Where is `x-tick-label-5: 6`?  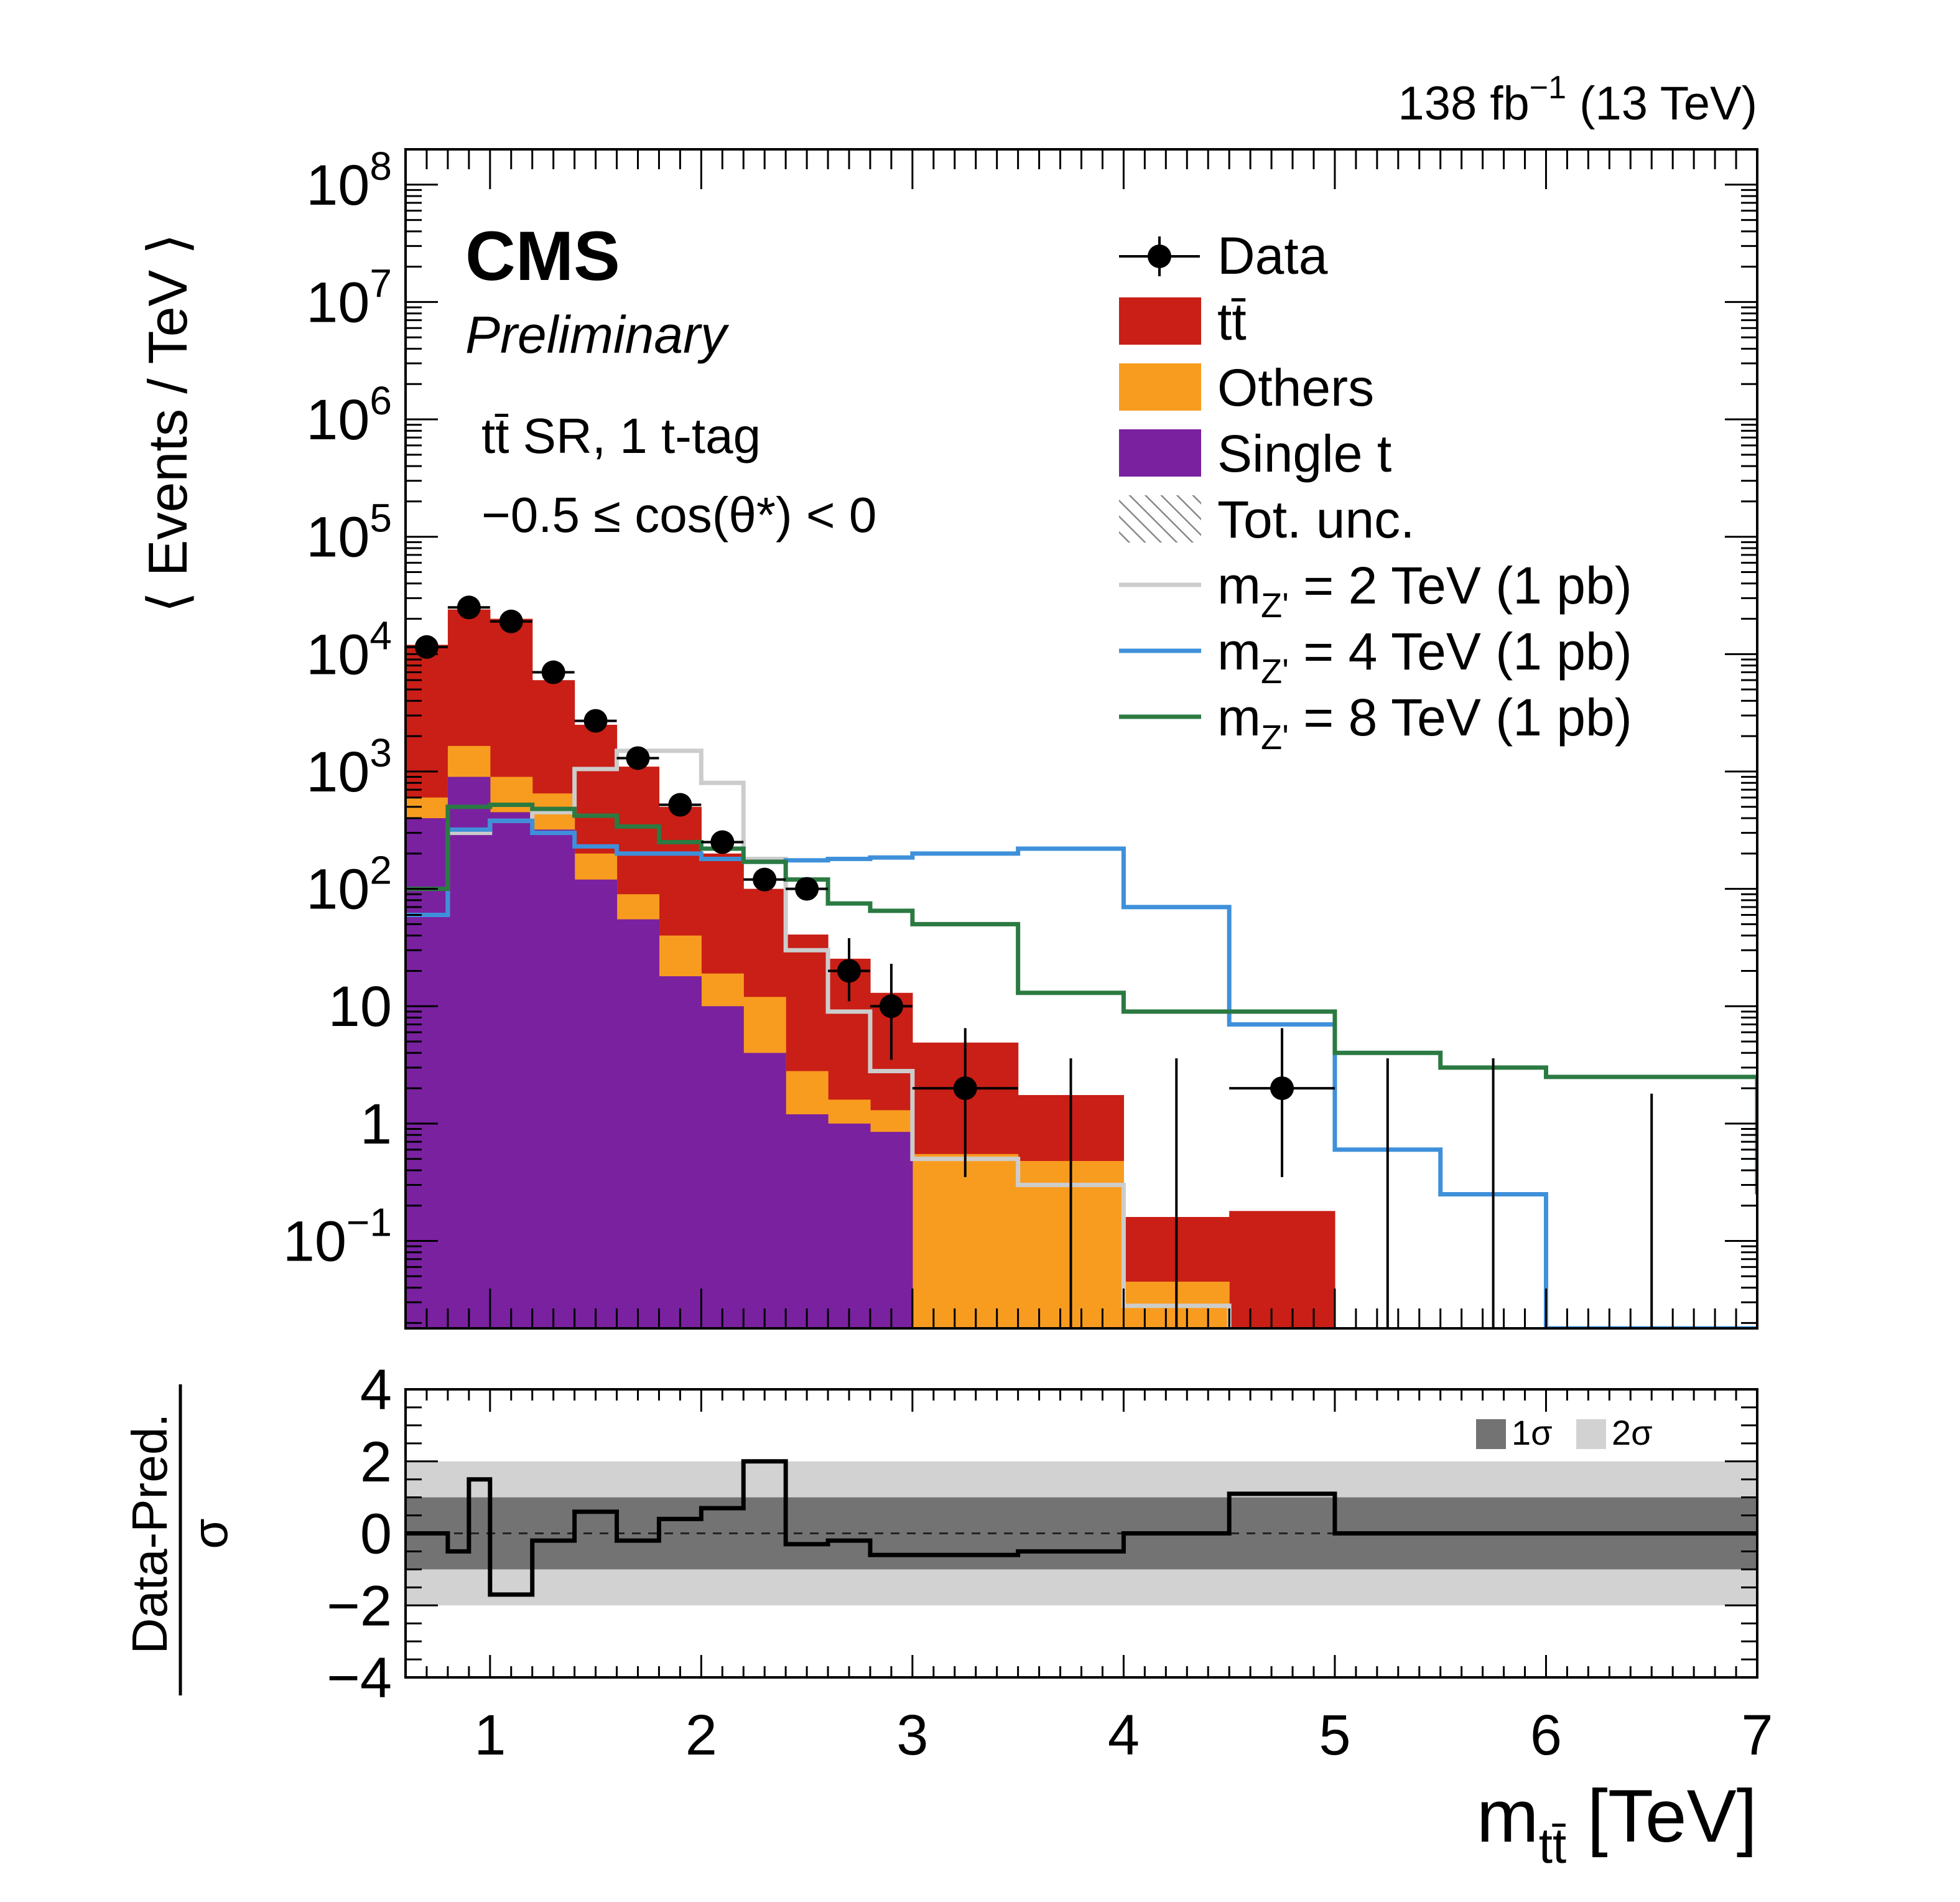
x-tick-label-5: 6 is located at coordinates (1546, 1735).